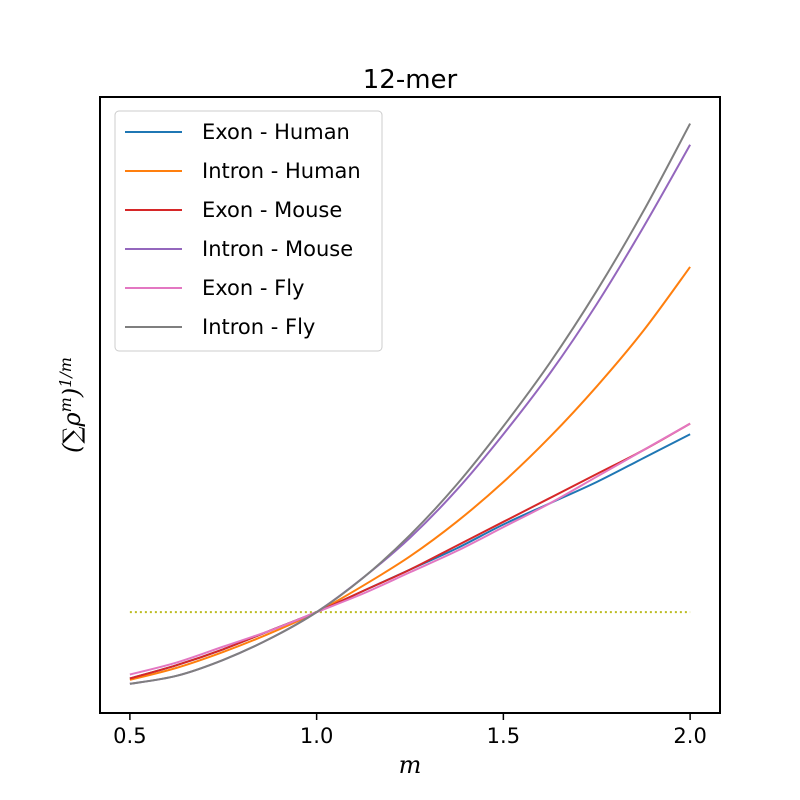  What do you see at coordinates (129, 736) in the screenshot?
I see `x-tick-label: 0.5` at bounding box center [129, 736].